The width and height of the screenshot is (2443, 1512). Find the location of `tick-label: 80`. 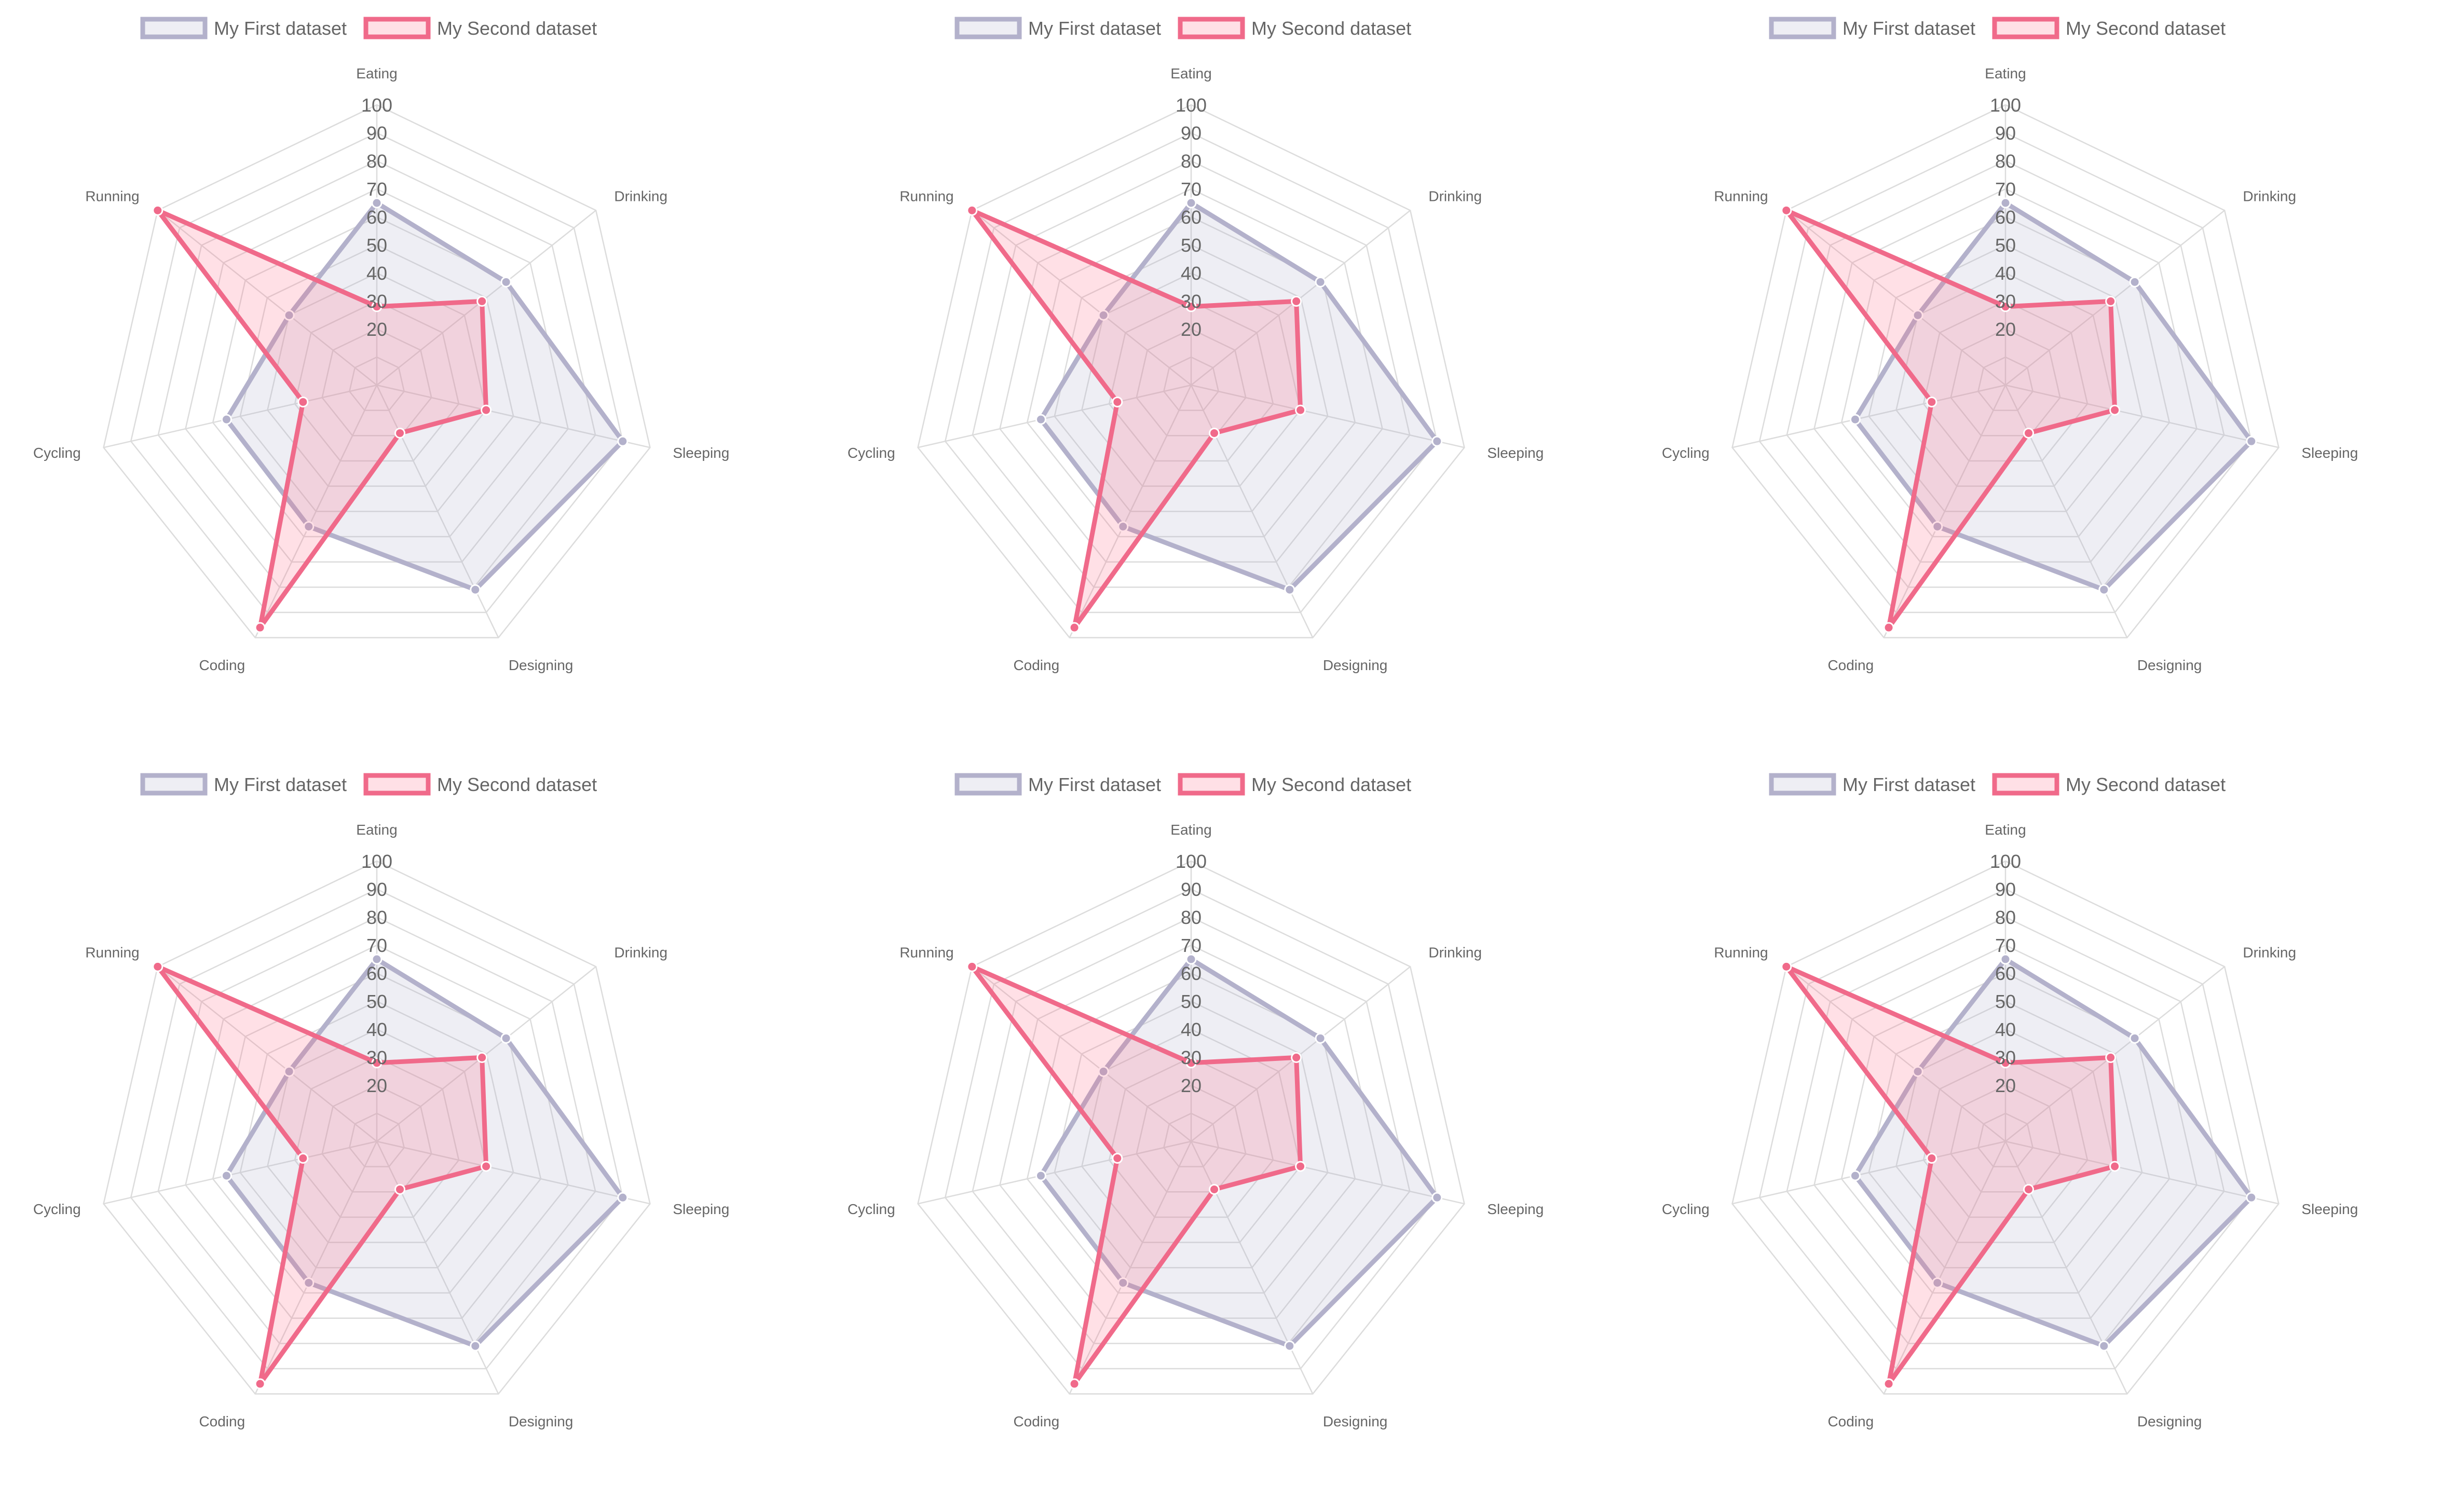

tick-label: 80 is located at coordinates (2005, 162).